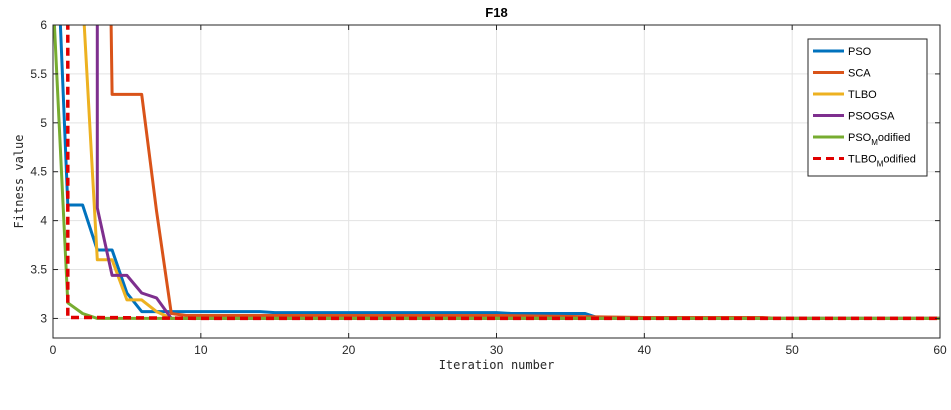 Image resolution: width=951 pixels, height=410 pixels. Describe the element at coordinates (38, 172) in the screenshot. I see `y-tick-label: 4.5` at that location.